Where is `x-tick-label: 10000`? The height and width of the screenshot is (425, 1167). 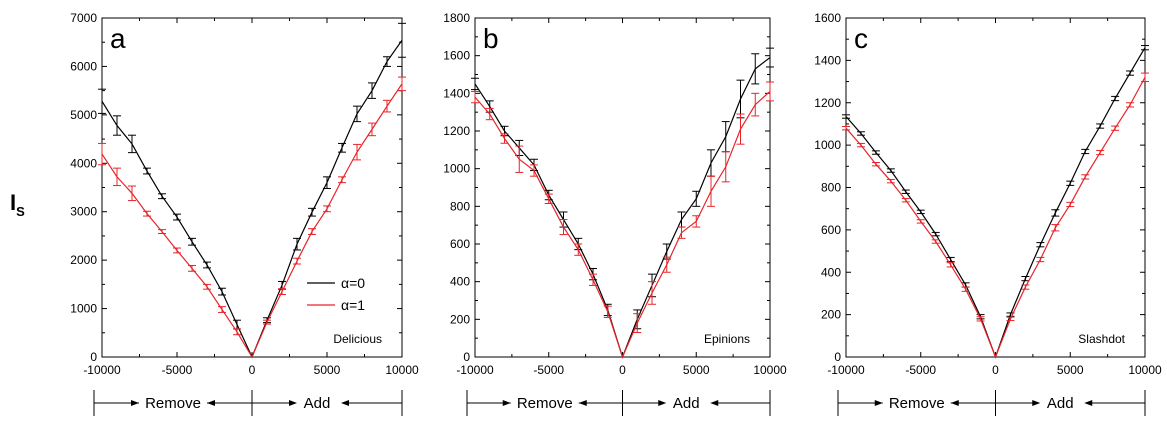
x-tick-label: 10000 is located at coordinates (770, 370).